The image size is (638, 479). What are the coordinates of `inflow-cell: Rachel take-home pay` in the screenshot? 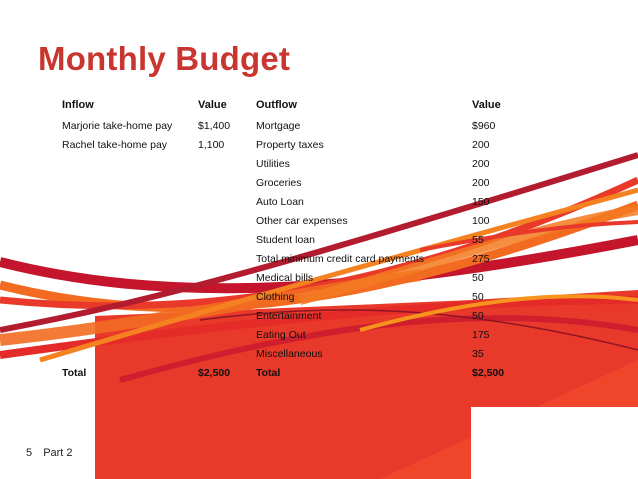 It's located at (115, 144).